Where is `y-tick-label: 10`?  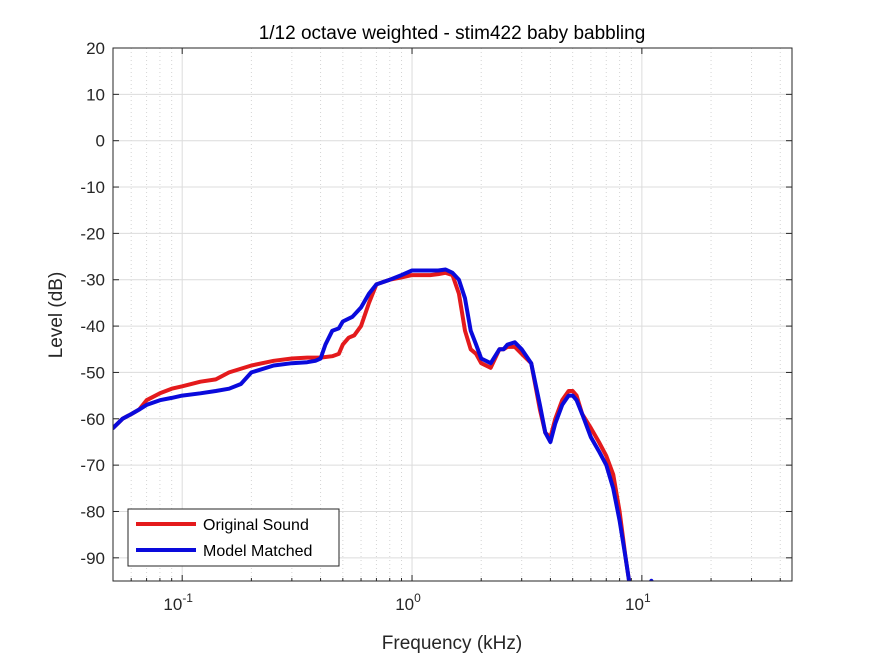
y-tick-label: 10 is located at coordinates (95, 94).